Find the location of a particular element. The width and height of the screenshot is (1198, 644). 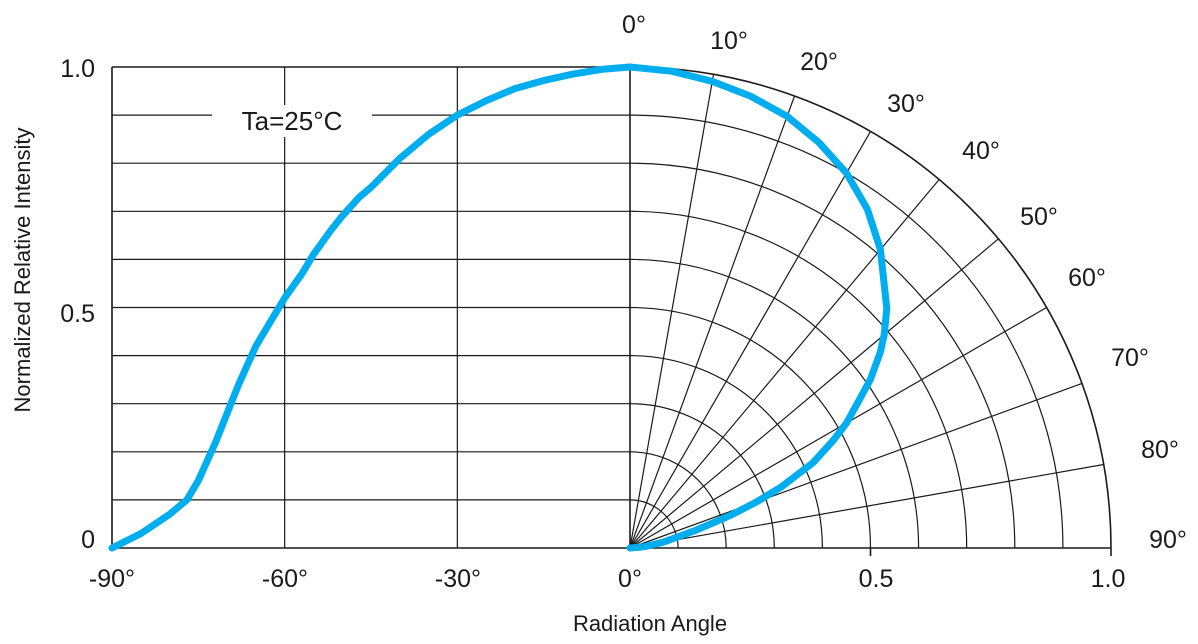

angle-tick-label: 40° is located at coordinates (981, 151).